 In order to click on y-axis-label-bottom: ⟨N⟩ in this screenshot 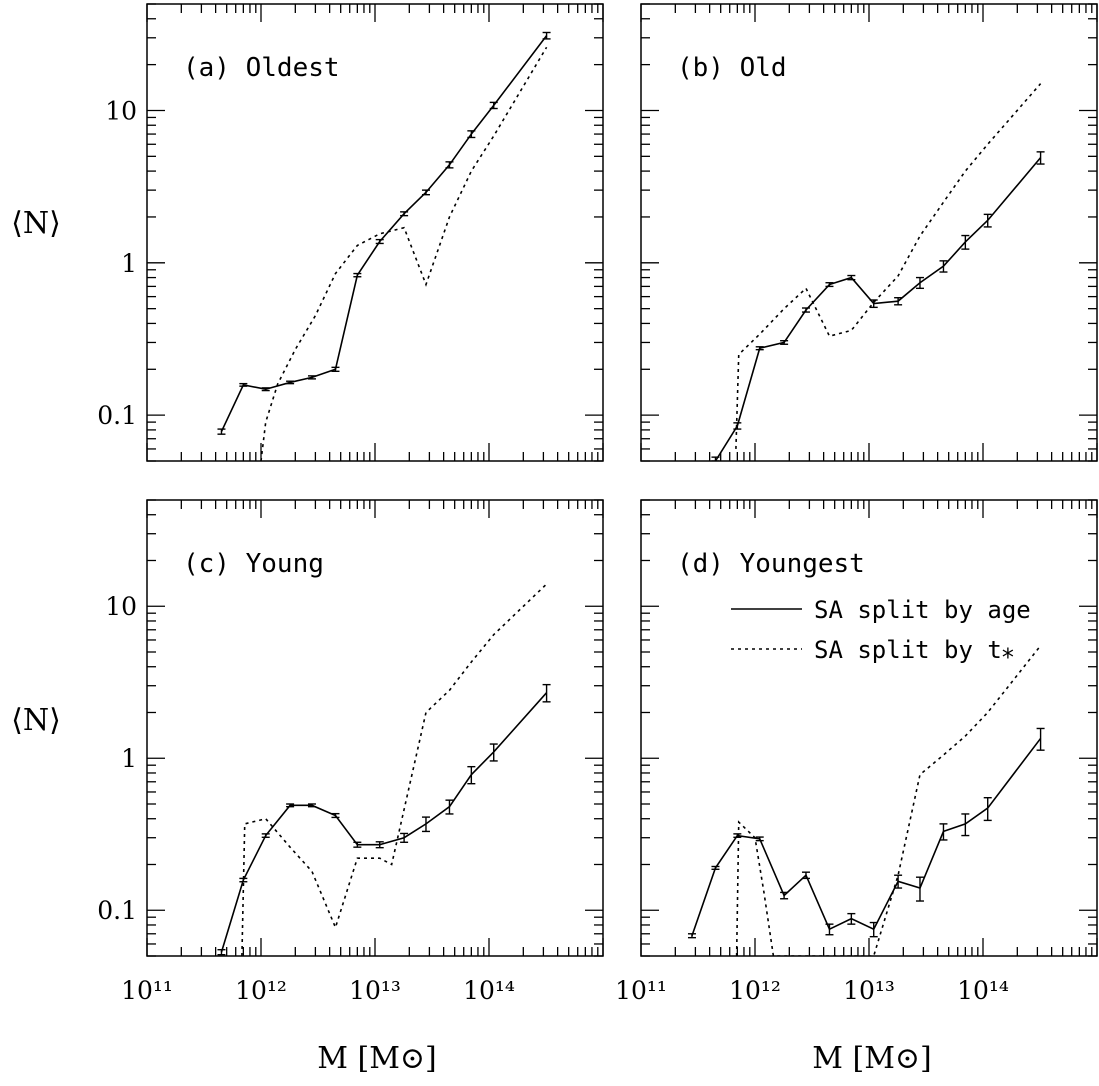, I will do `click(36, 720)`.